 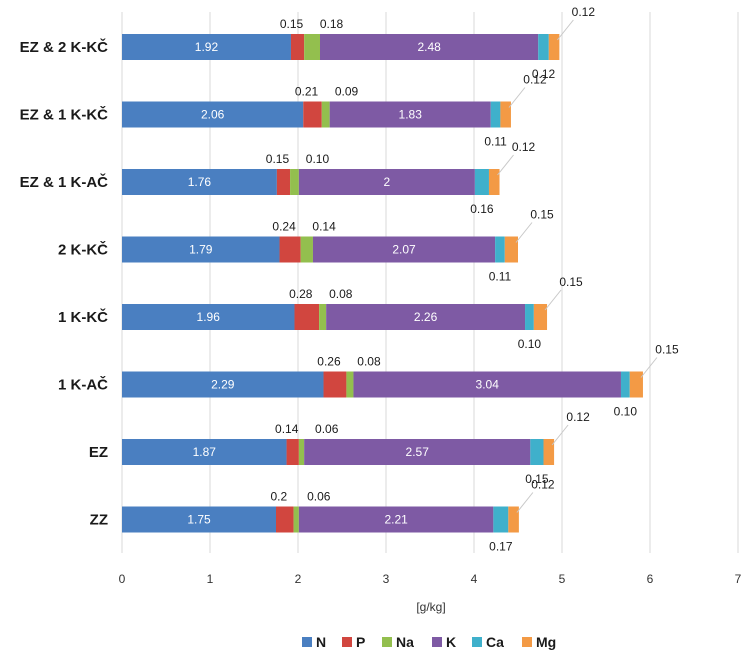 I want to click on data-label-ca: 0.17, so click(x=501, y=547).